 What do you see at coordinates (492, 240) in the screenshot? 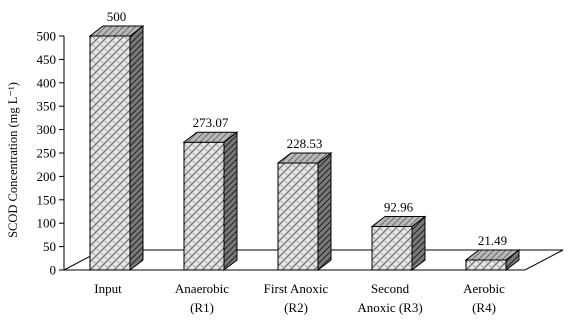
I see `bar-value-label: 21.49` at bounding box center [492, 240].